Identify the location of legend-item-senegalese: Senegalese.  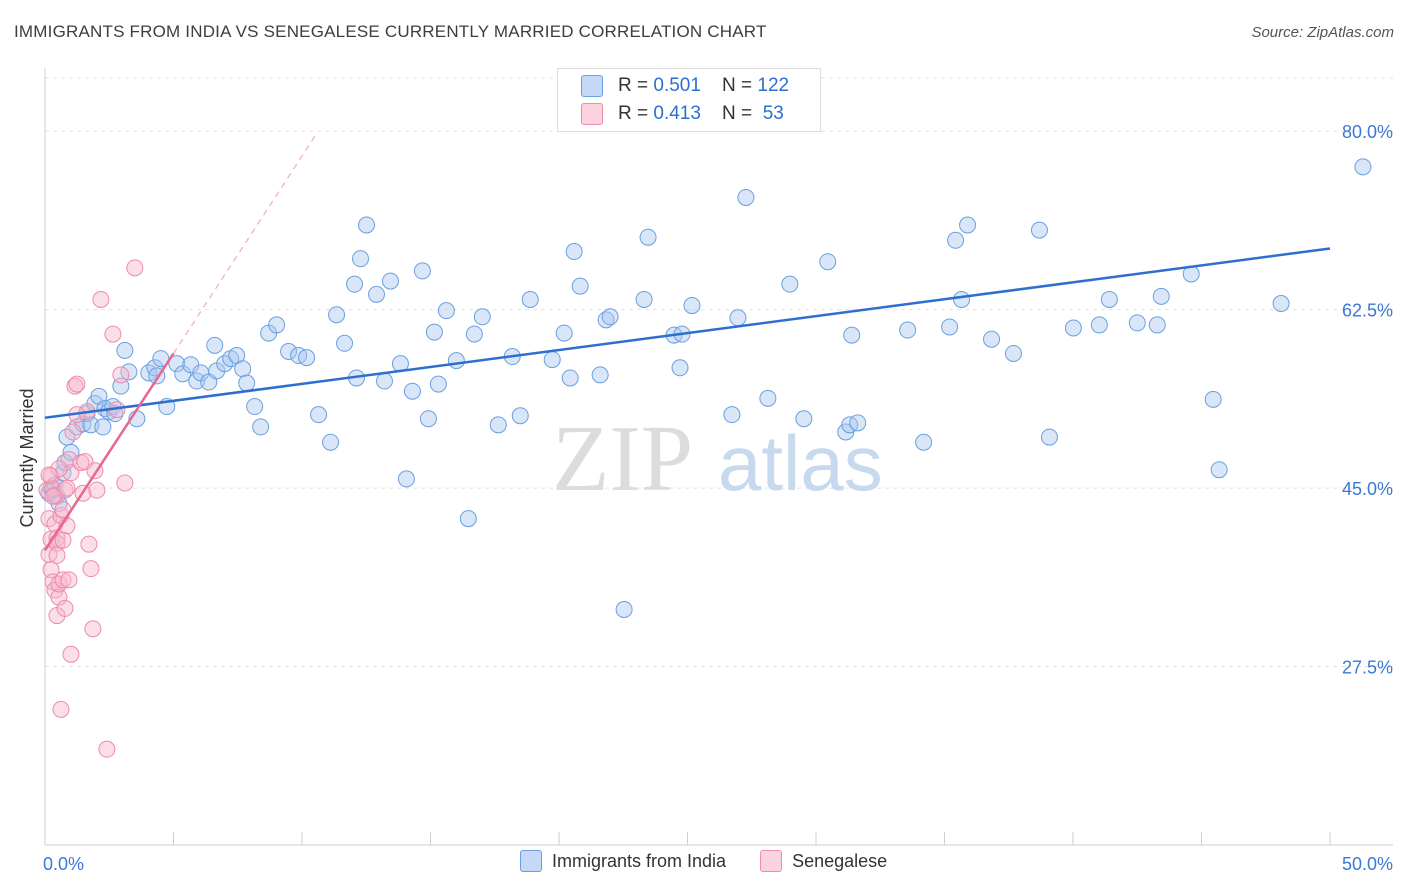
(823, 861).